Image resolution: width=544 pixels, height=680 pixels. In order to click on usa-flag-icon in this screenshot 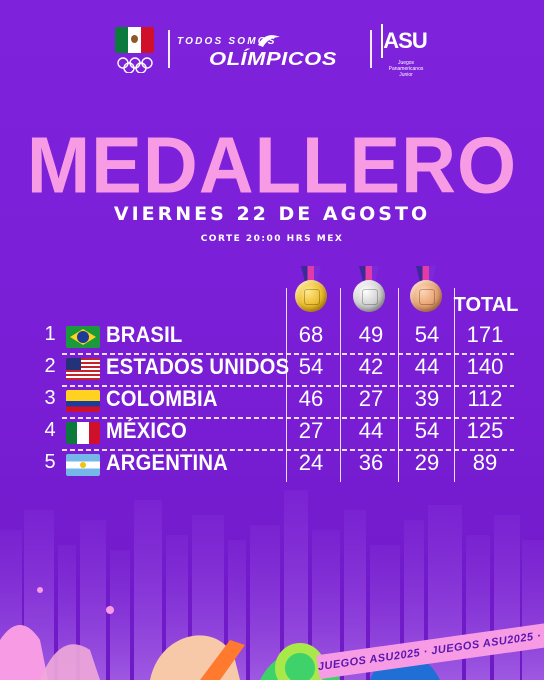, I will do `click(83, 369)`.